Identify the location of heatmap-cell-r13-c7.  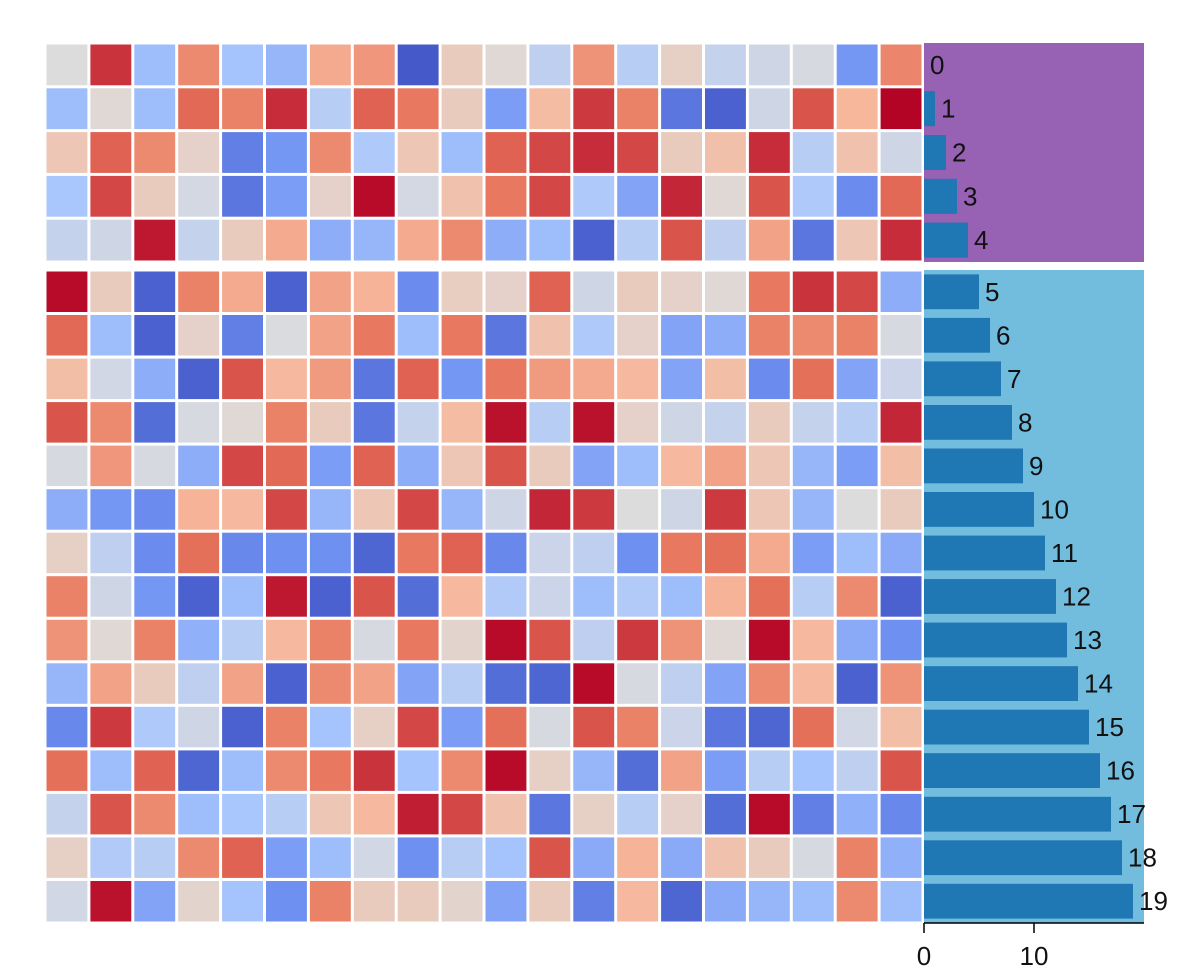
(374, 640).